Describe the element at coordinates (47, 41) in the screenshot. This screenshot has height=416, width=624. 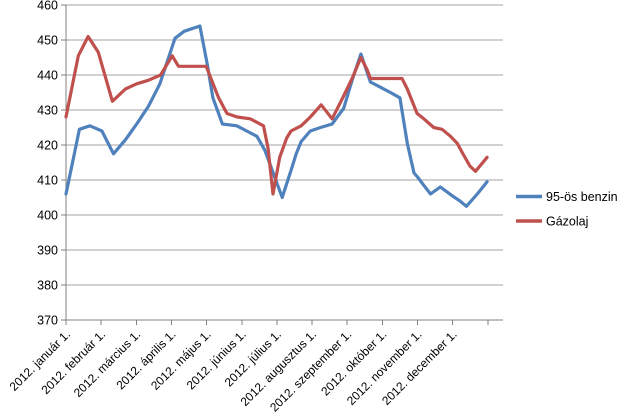
I see `y-axis-label: 450` at that location.